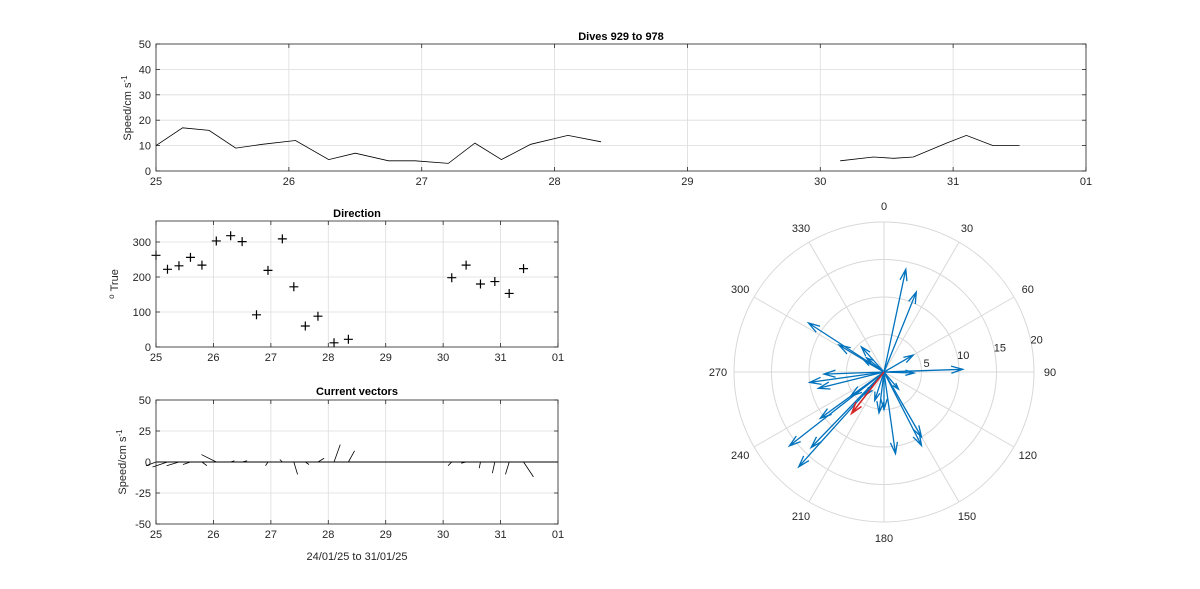 The width and height of the screenshot is (1200, 589). I want to click on vectors-sticks, so click(351, 461).